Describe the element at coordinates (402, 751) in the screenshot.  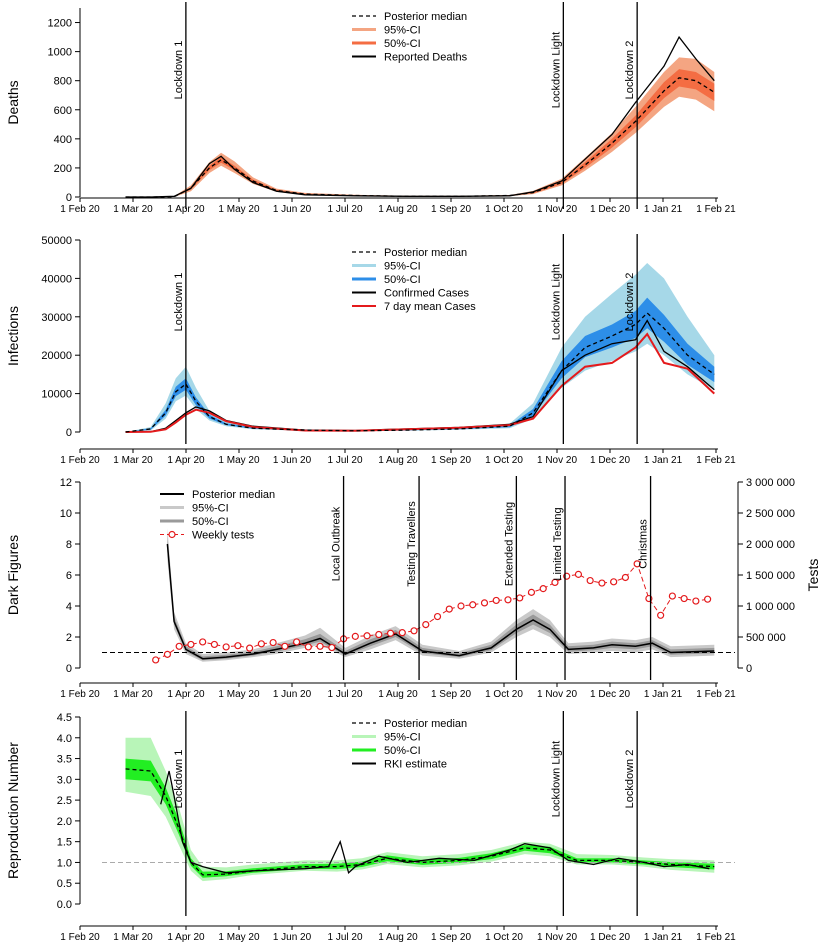
I see `p4-legend-label: 50%-CI` at that location.